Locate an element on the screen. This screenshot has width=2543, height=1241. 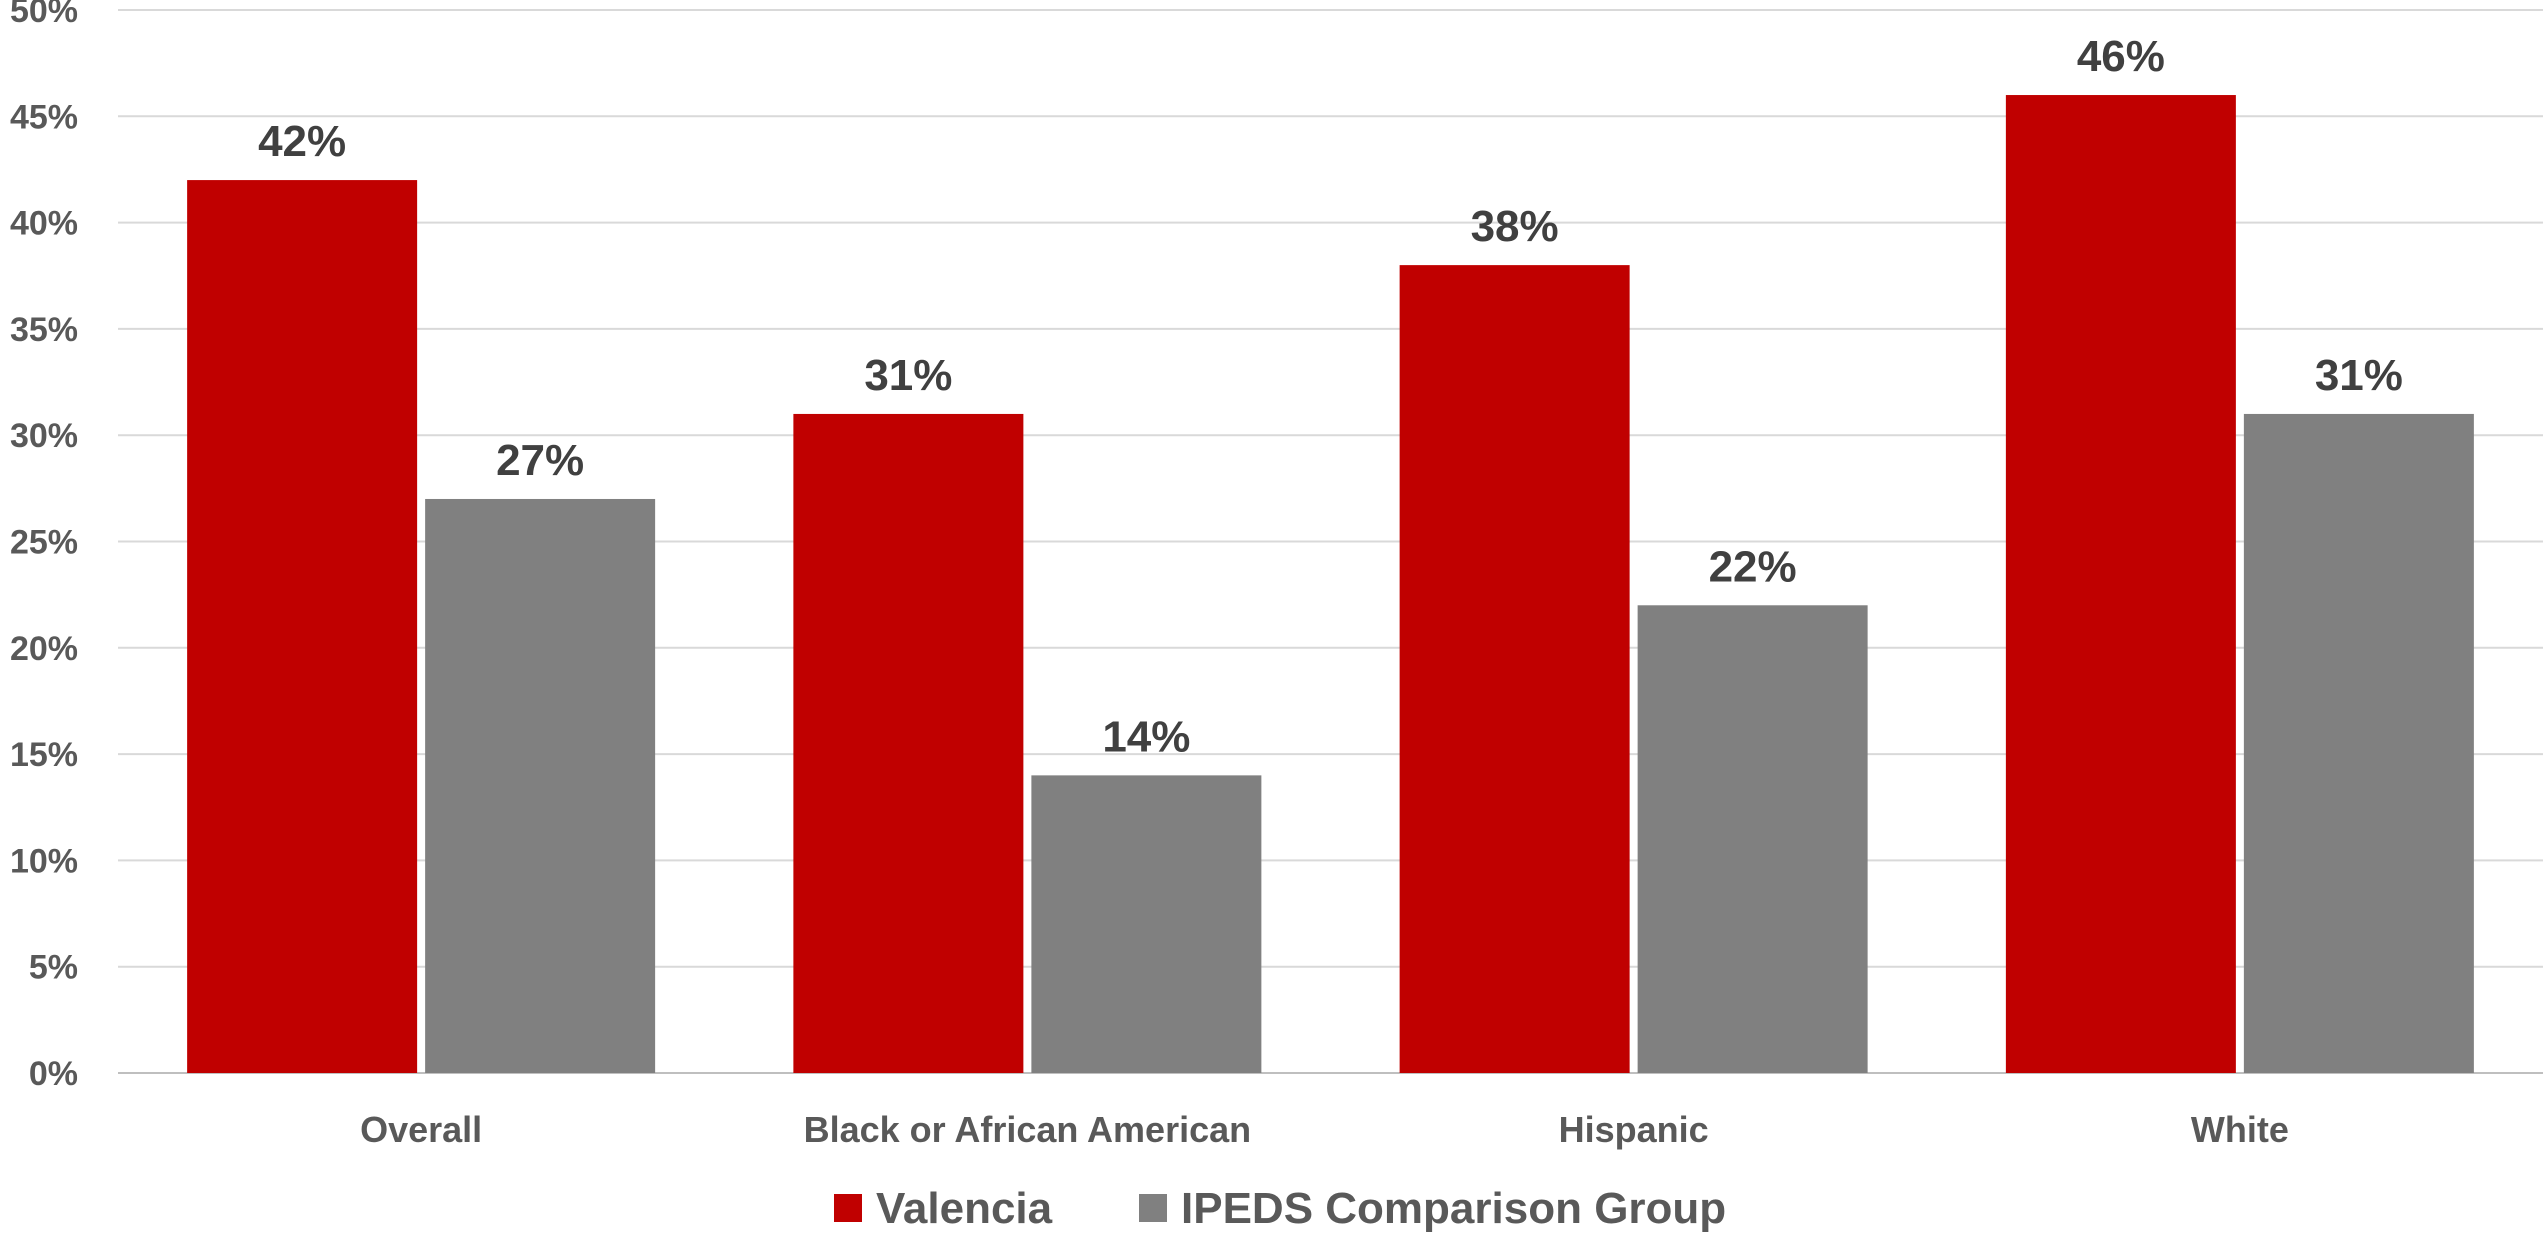
legend-valencia-label: Valencia is located at coordinates (964, 1208).